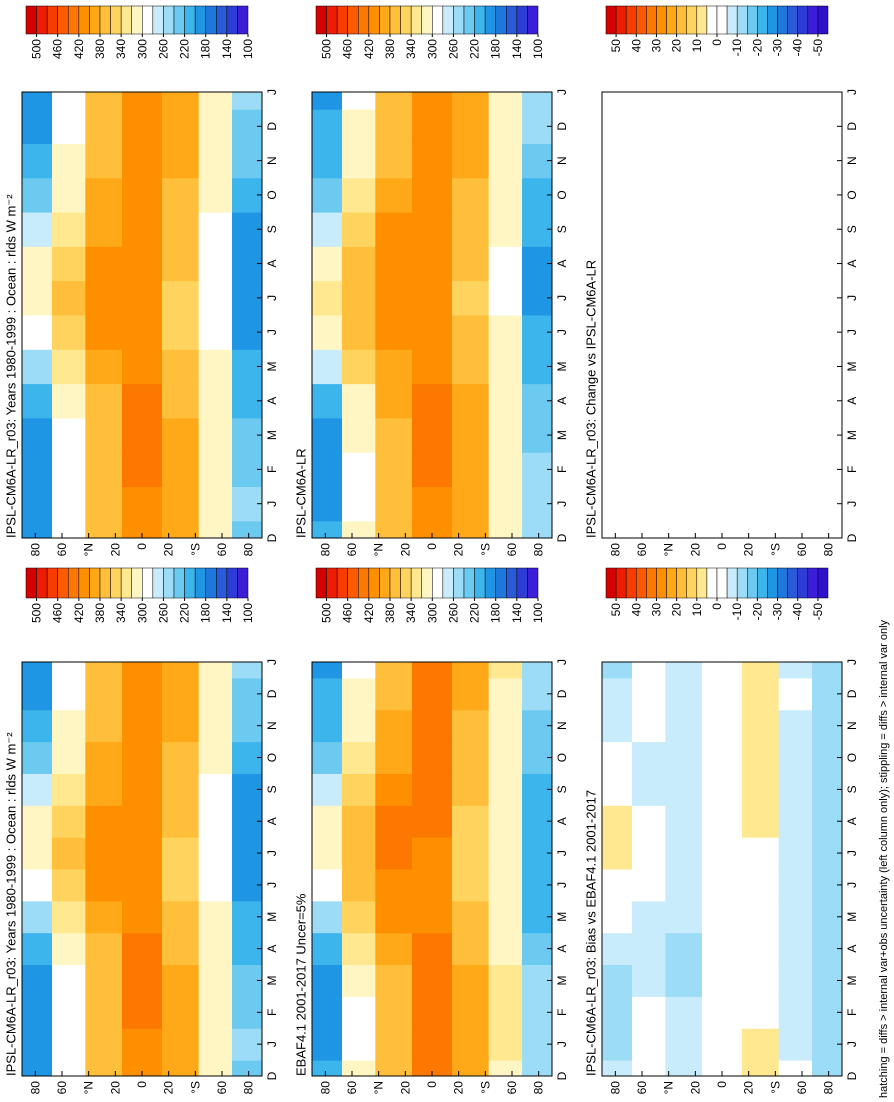 The height and width of the screenshot is (1102, 894). What do you see at coordinates (697, 610) in the screenshot?
I see `colorbar-label: 10` at bounding box center [697, 610].